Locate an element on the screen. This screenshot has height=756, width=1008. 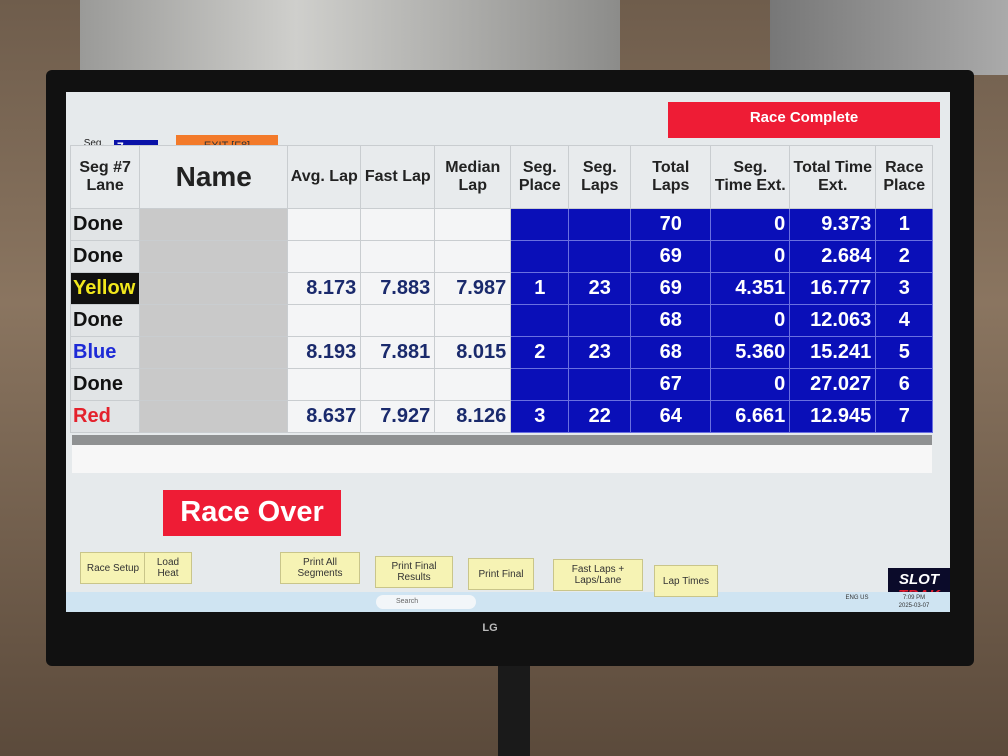
result-row: Done 67 0 27.027 6 is located at coordinates (501, 384).